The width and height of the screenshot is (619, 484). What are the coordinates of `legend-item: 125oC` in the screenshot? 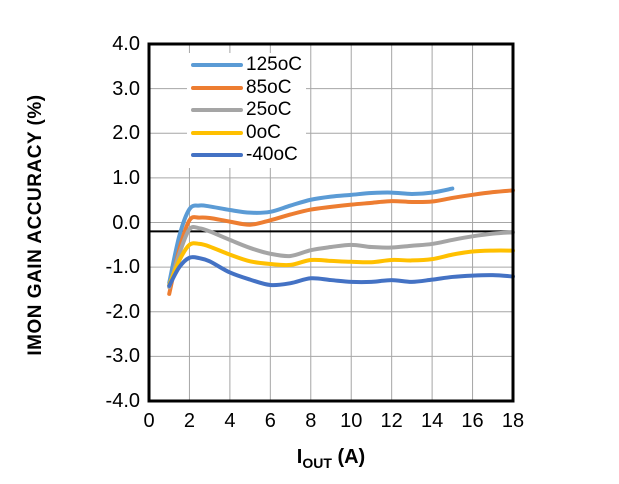 It's located at (246, 65).